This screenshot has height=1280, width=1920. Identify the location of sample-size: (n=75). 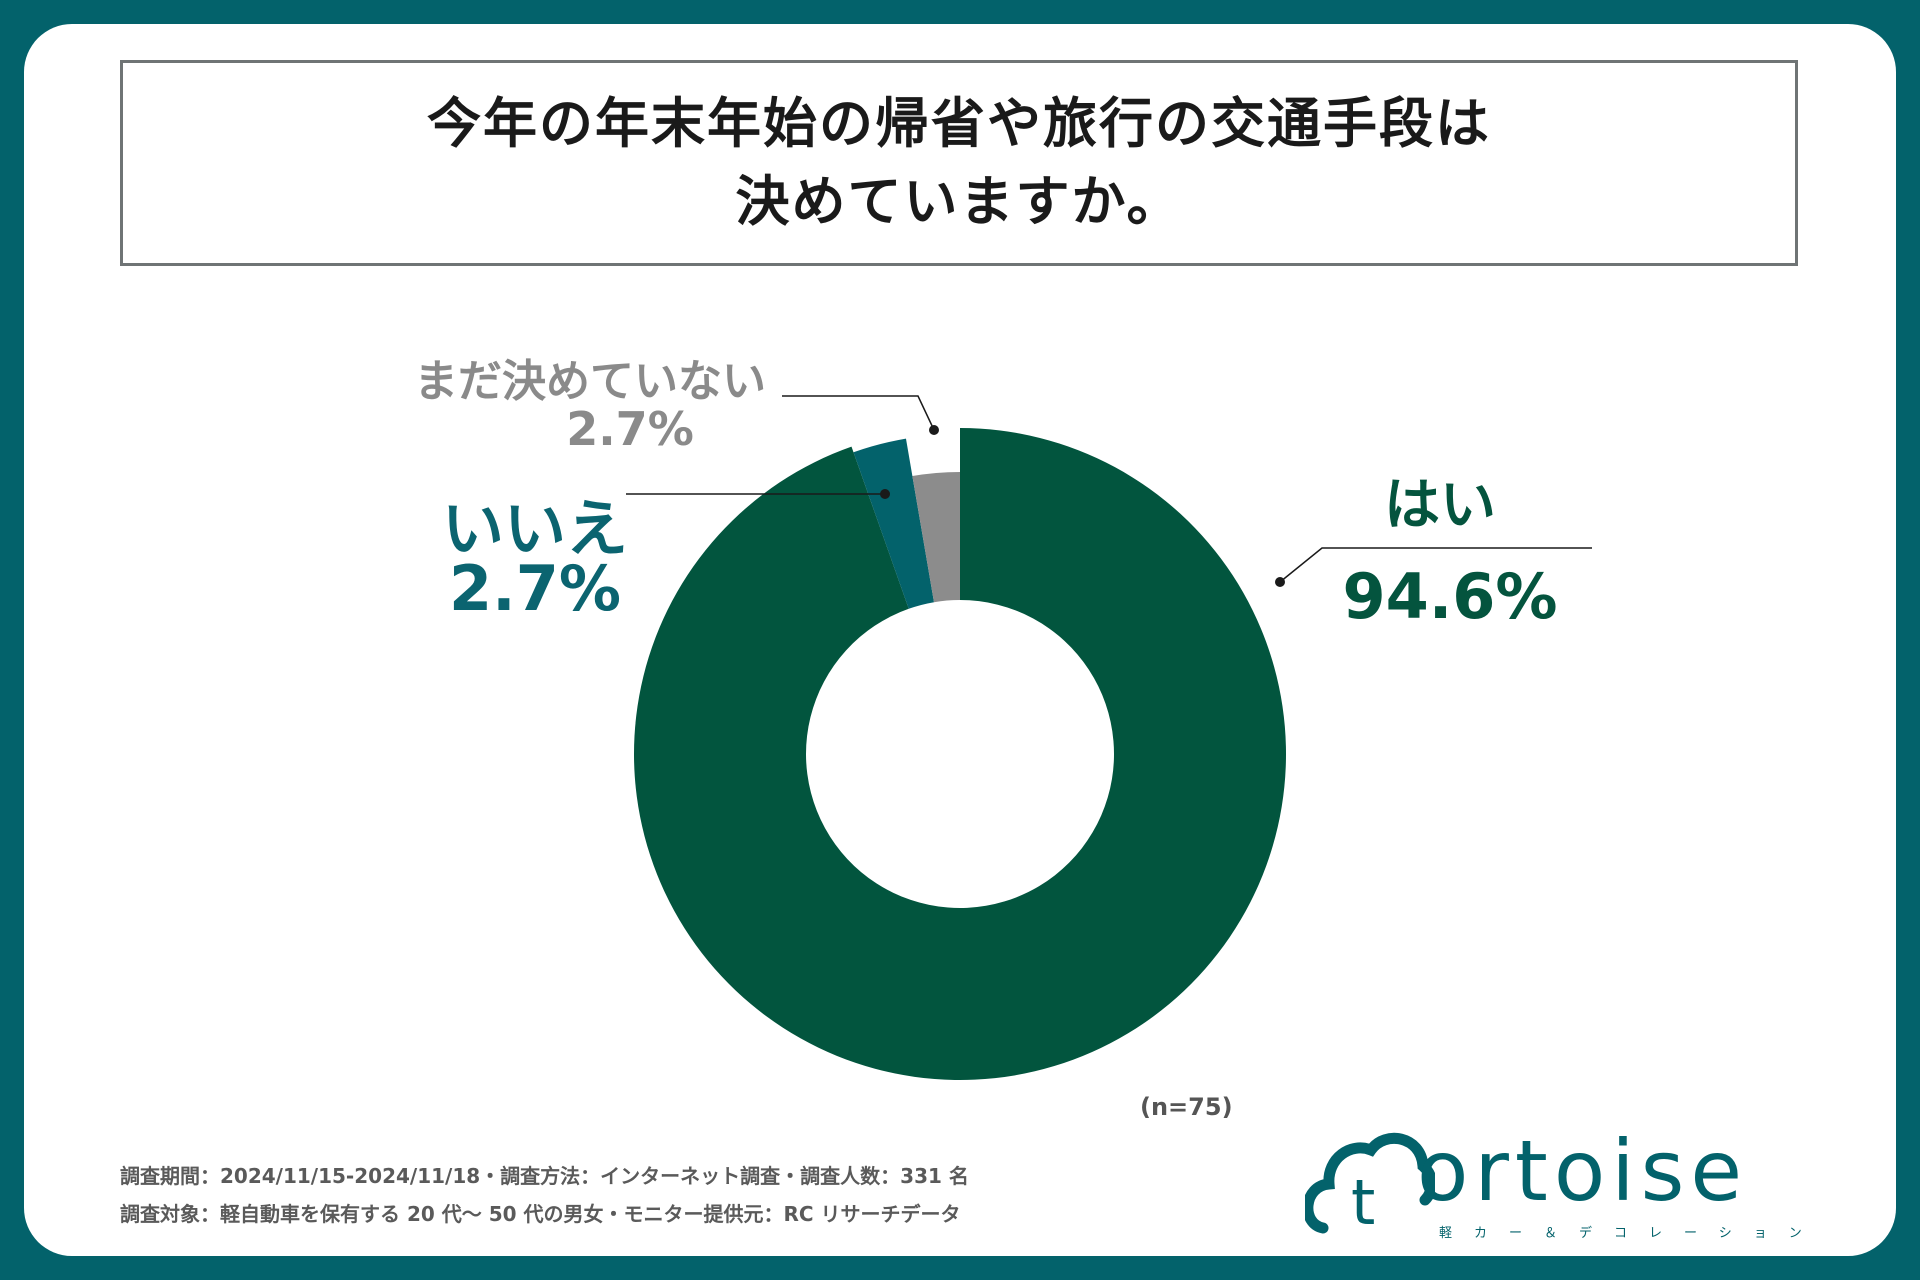
(1186, 1107).